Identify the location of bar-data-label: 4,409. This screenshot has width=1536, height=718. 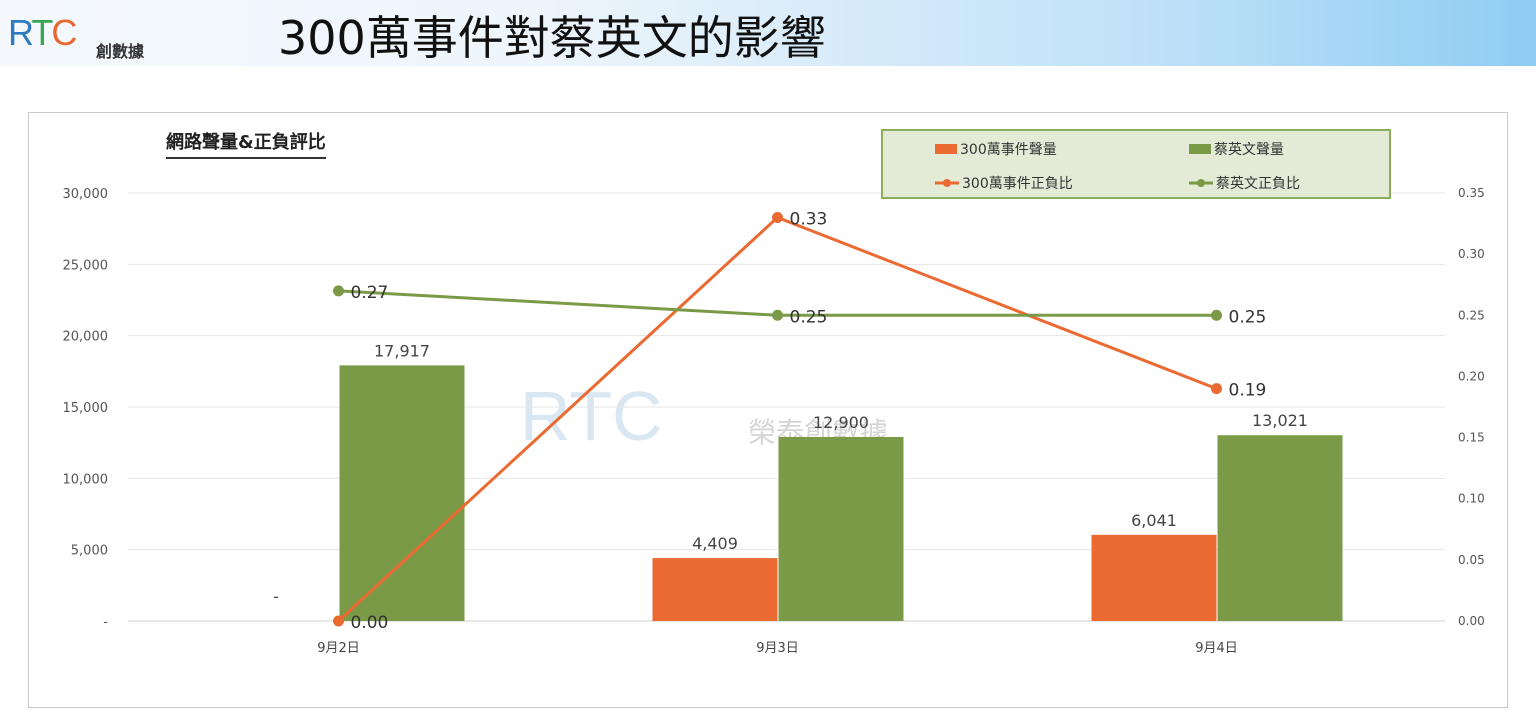
(715, 543).